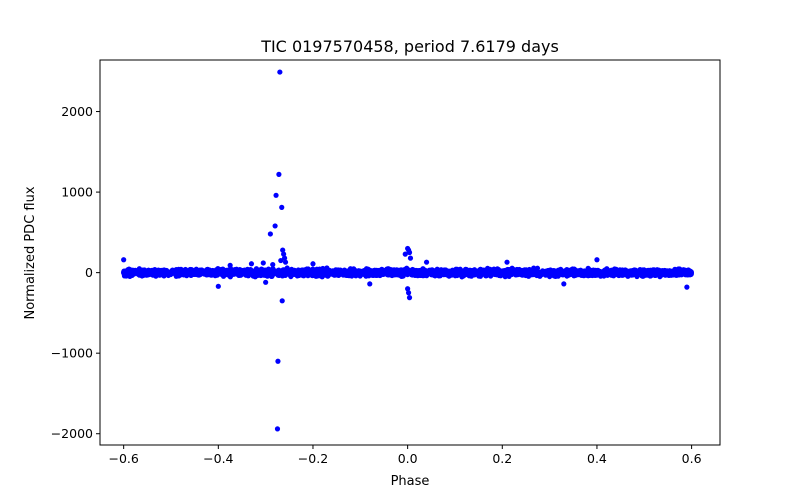  I want to click on x-tick-label: 0.6, so click(692, 458).